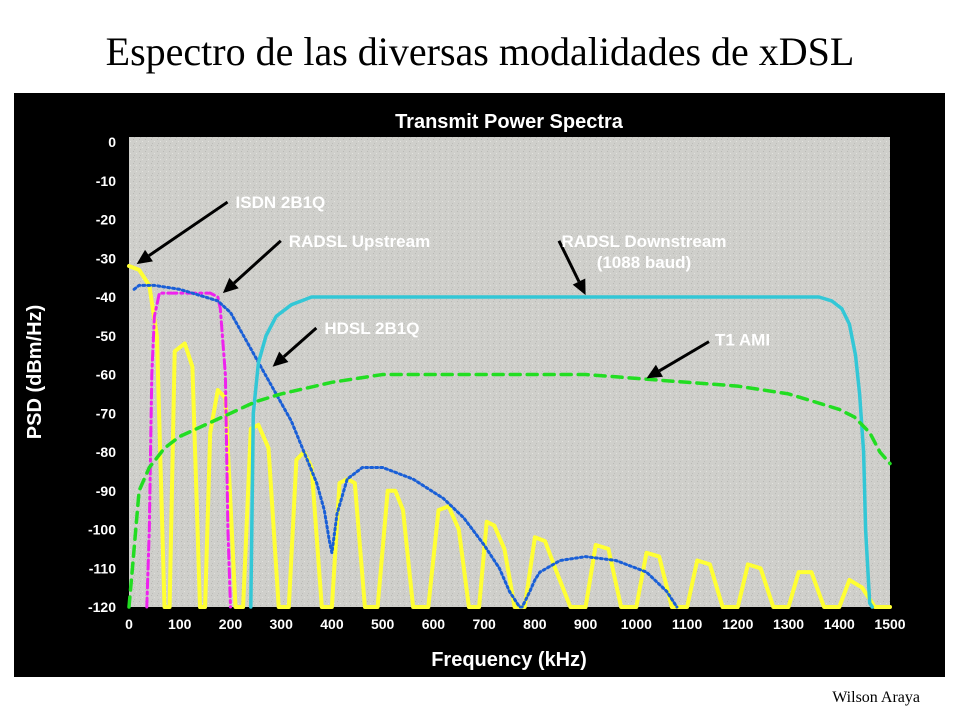 This screenshot has height=720, width=960. Describe the element at coordinates (106, 297) in the screenshot. I see `y-tick-label: -40` at that location.